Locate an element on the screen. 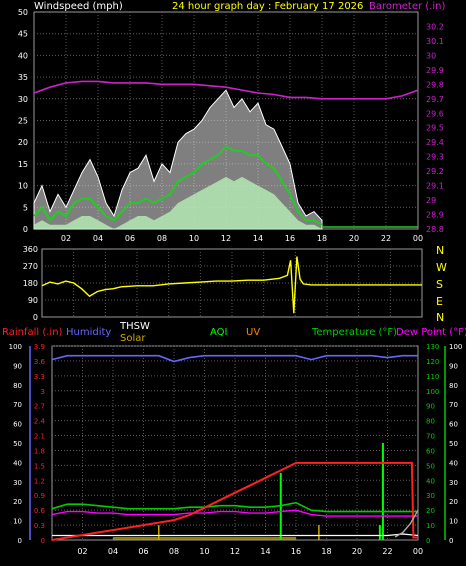  windspeed-tick-label: 10 is located at coordinates (23, 186).